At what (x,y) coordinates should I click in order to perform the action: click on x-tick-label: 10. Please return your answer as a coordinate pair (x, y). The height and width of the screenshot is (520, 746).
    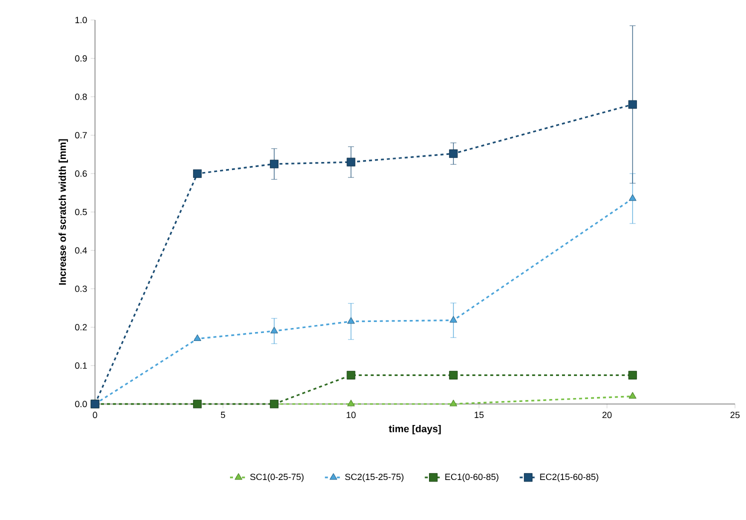
    Looking at the image, I should click on (351, 415).